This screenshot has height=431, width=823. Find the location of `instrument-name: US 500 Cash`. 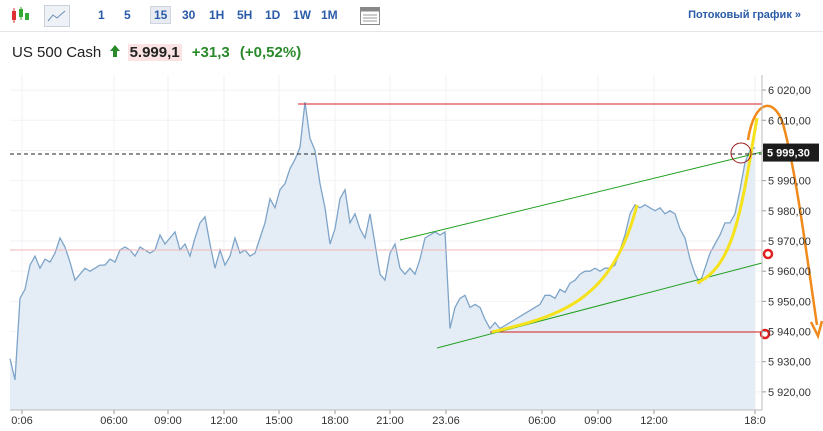

instrument-name: US 500 Cash is located at coordinates (57, 52).